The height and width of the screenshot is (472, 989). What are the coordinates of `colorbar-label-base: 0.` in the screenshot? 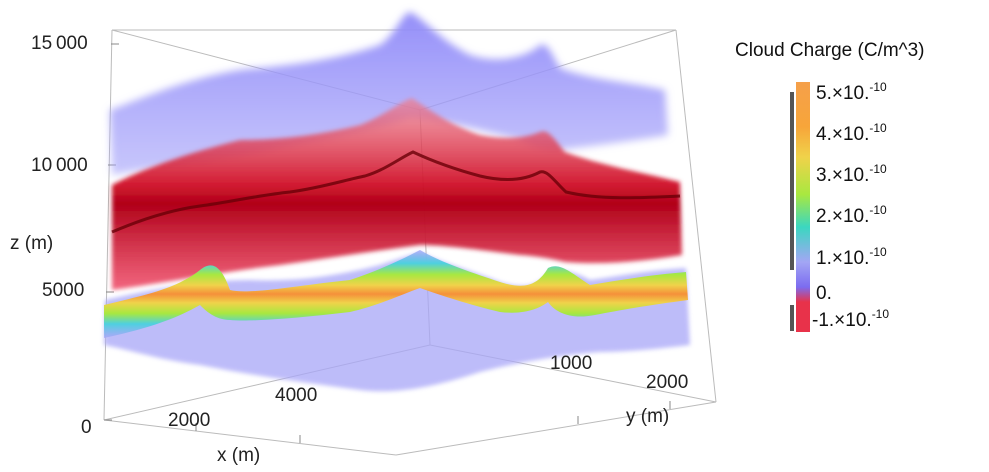 It's located at (824, 293).